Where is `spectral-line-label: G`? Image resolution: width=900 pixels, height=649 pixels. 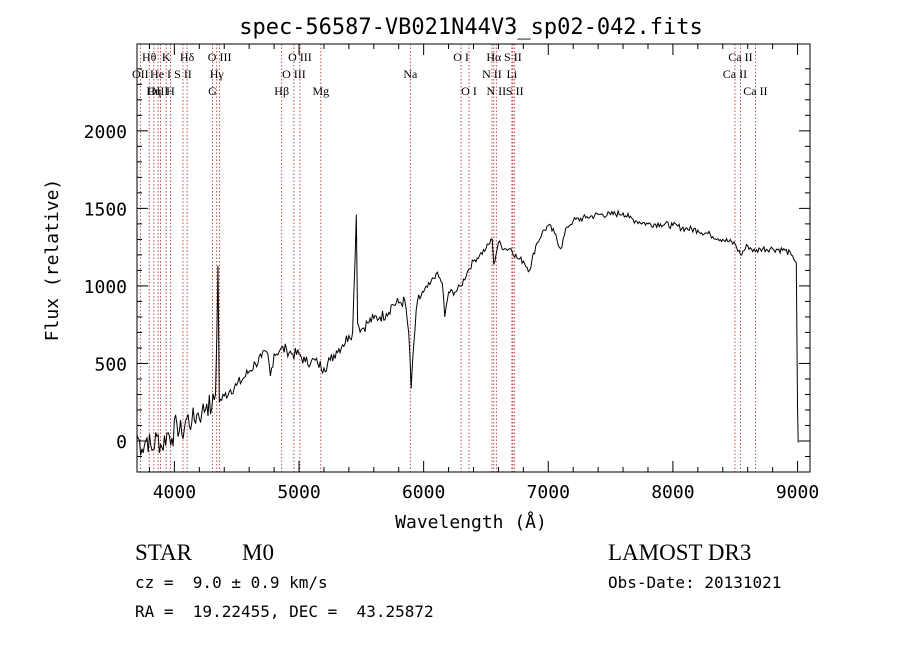
spectral-line-label: G is located at coordinates (212, 91).